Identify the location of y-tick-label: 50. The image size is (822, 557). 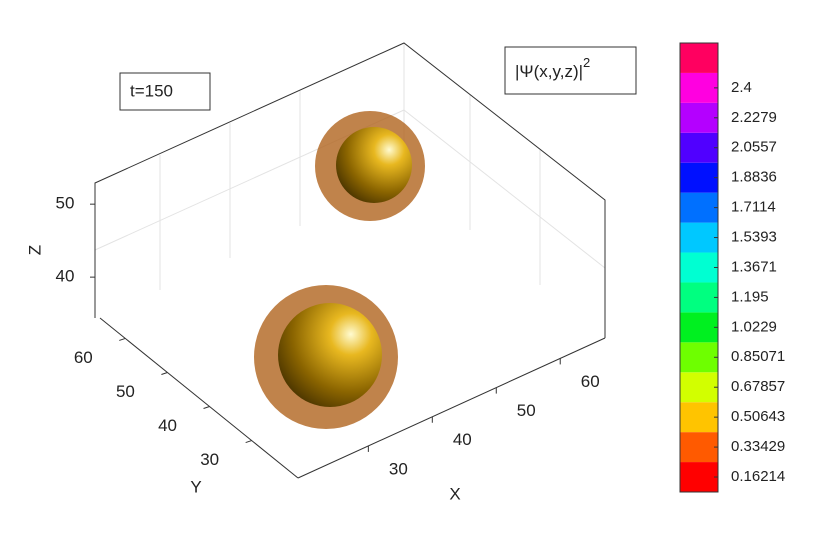
(125, 391).